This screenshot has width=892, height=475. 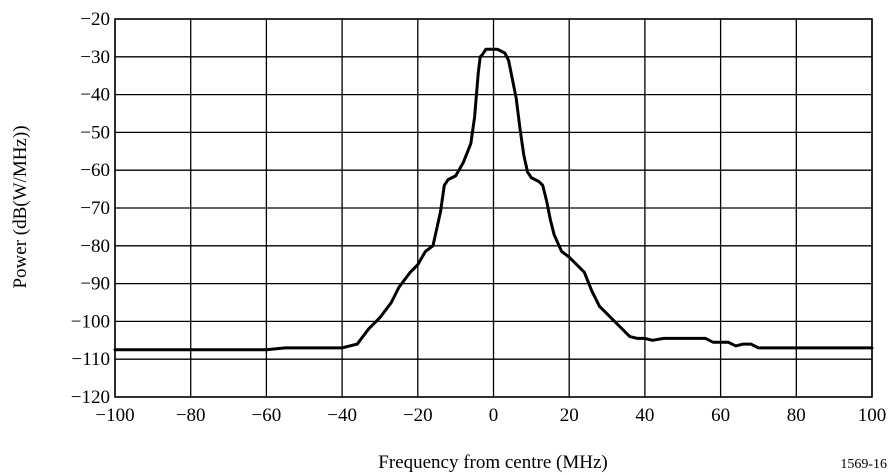 What do you see at coordinates (796, 415) in the screenshot?
I see `x-tick-label: 80` at bounding box center [796, 415].